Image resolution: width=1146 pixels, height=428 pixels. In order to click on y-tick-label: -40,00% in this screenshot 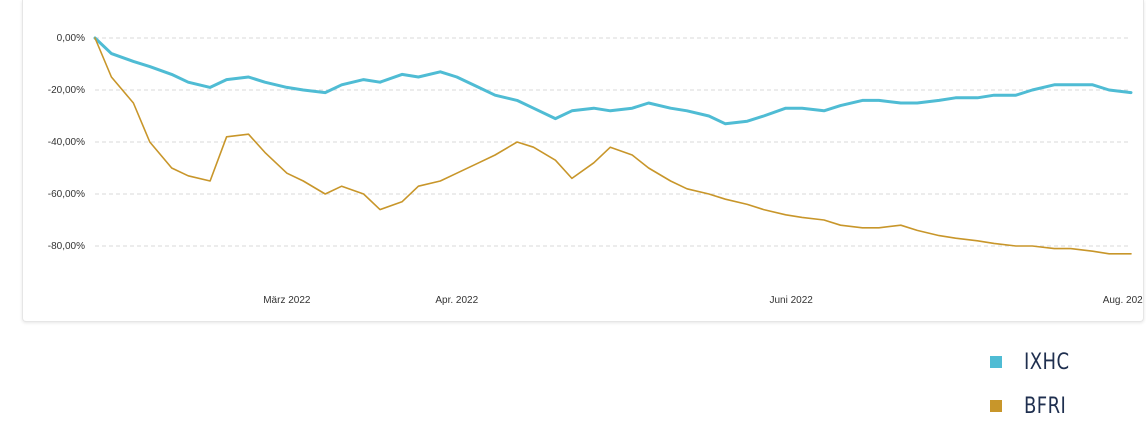, I will do `click(66, 142)`.